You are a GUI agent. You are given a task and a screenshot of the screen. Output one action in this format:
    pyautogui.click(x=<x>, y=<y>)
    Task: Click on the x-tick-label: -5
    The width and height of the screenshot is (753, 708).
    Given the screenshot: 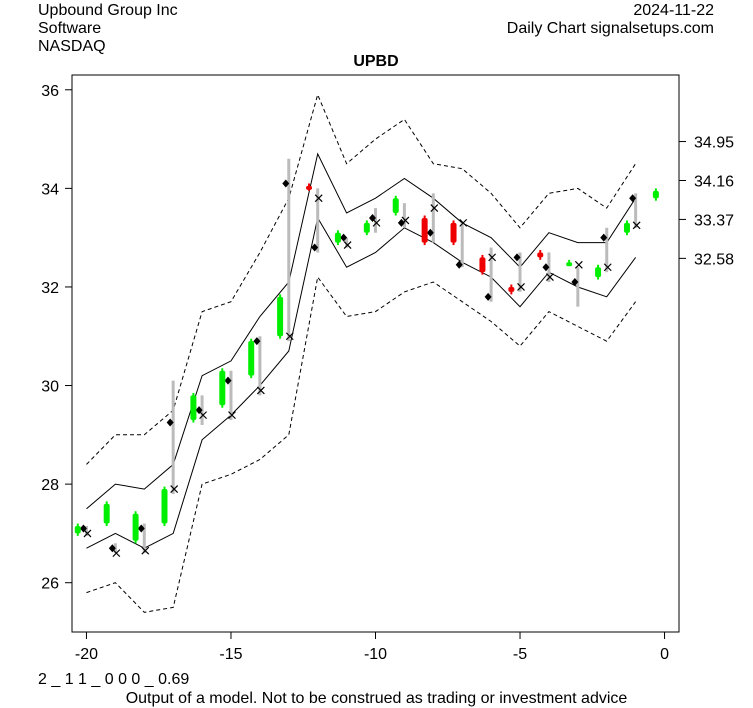 What is the action you would take?
    pyautogui.click(x=520, y=654)
    